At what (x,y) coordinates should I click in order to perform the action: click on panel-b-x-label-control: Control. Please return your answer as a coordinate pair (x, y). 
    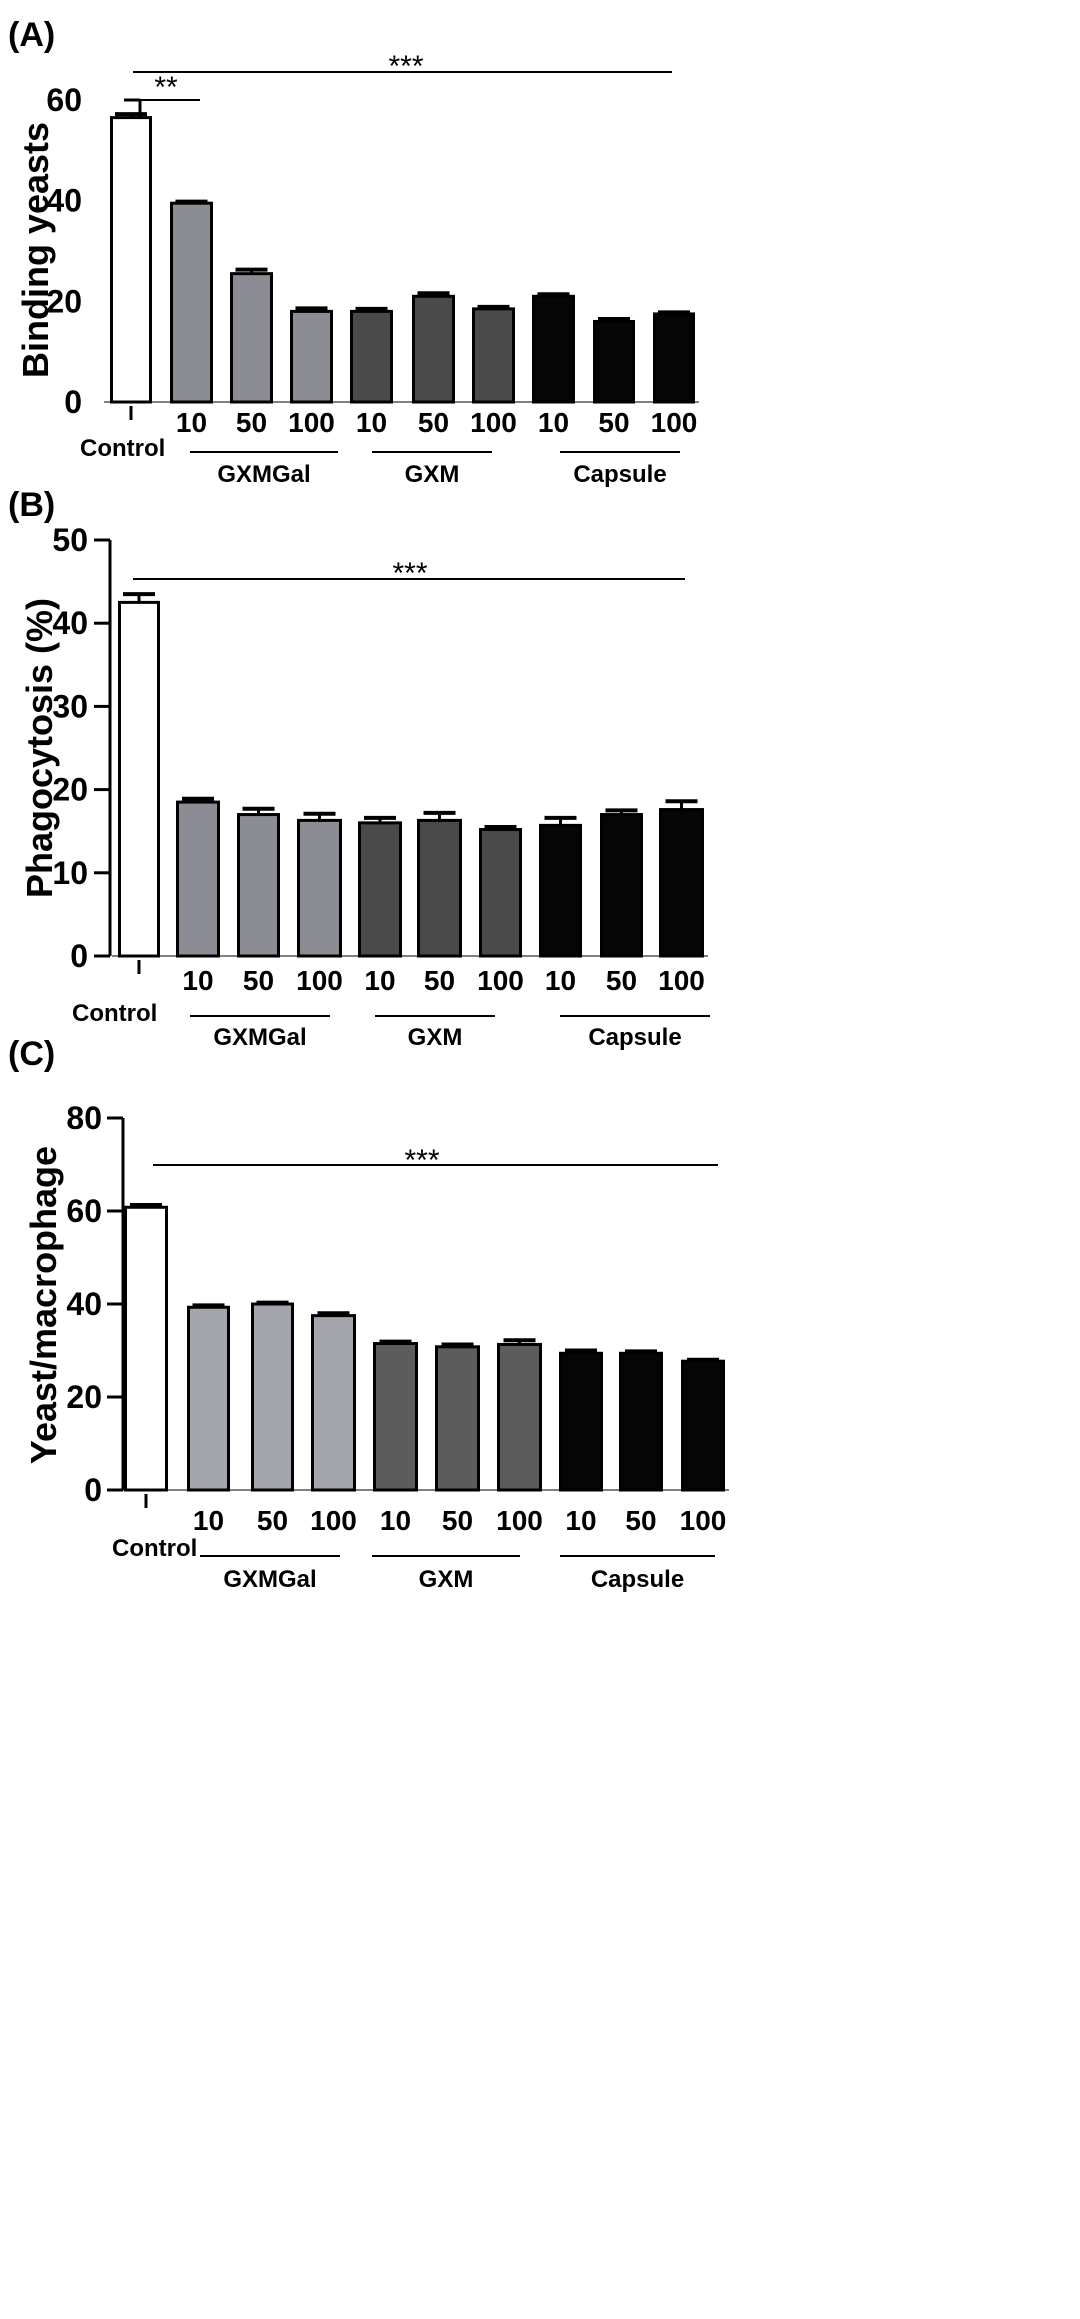
    Looking at the image, I should click on (114, 1013).